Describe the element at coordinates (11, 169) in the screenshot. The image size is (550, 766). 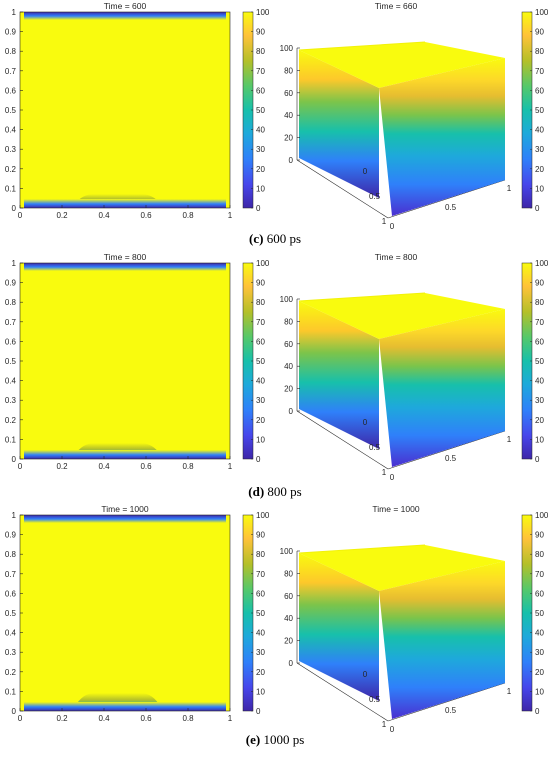
I see `y-tick-label: 0.2` at that location.